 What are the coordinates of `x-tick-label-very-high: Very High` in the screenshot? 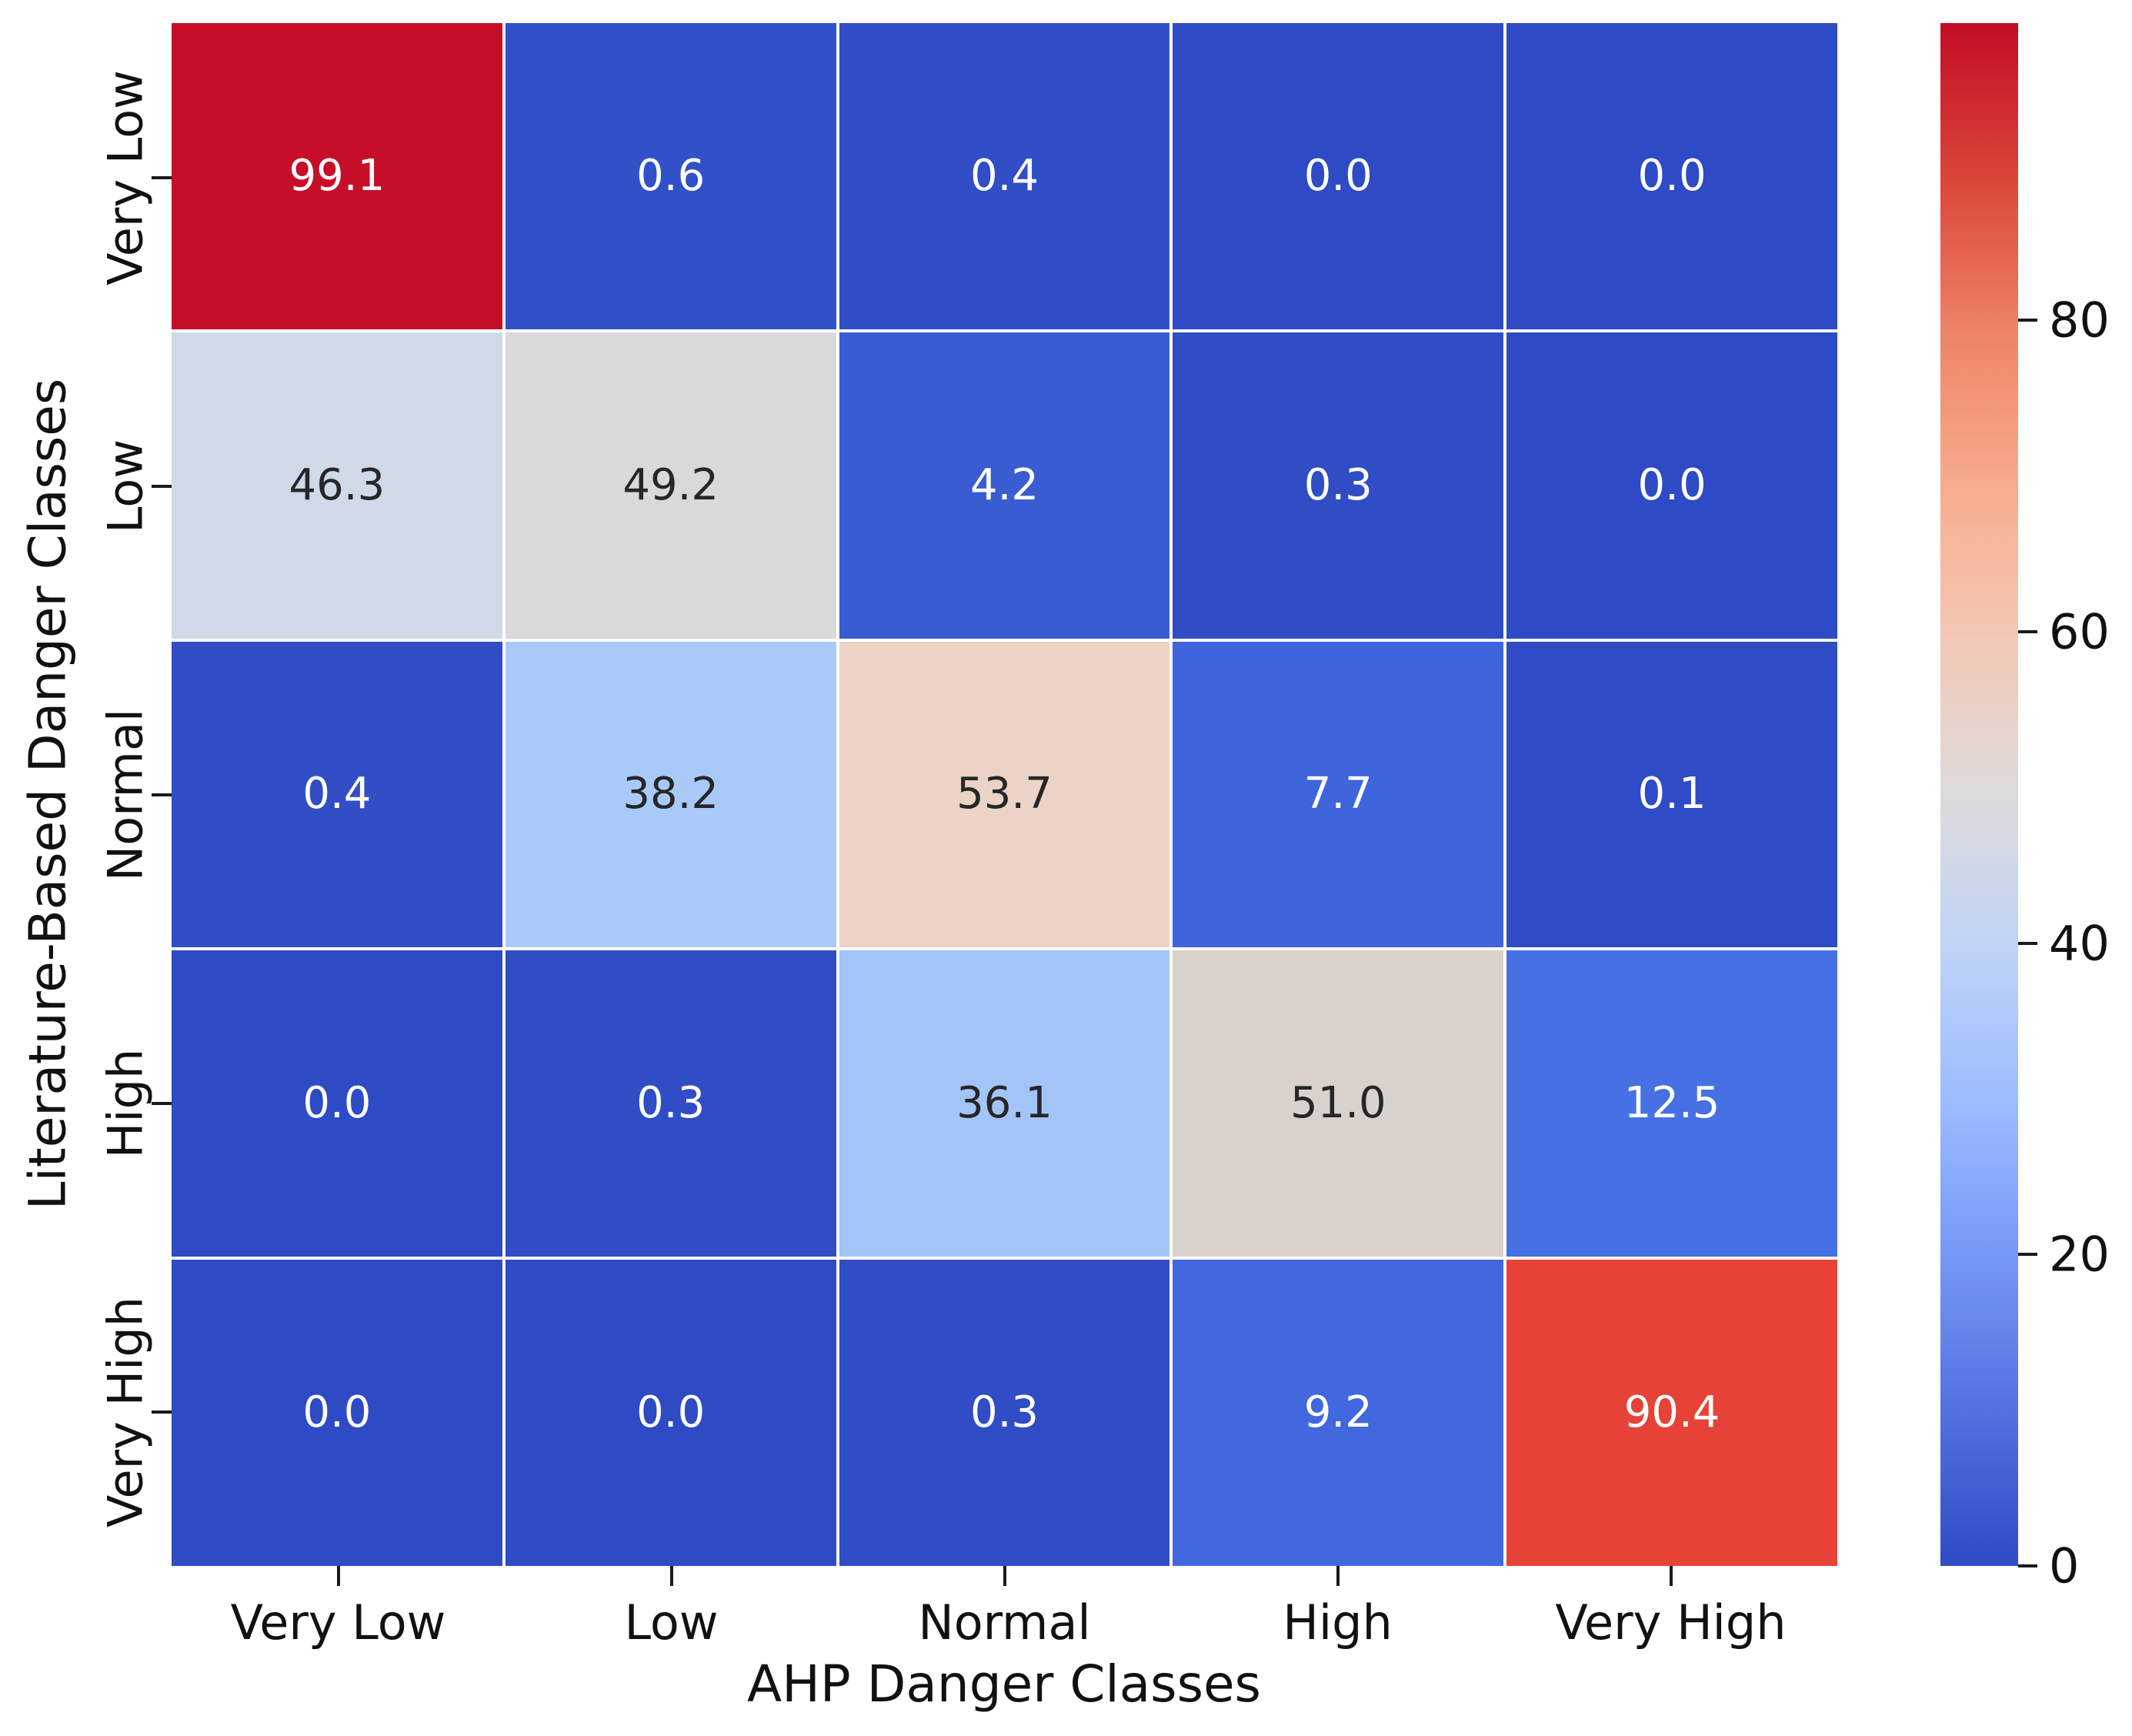 It's located at (1671, 1622).